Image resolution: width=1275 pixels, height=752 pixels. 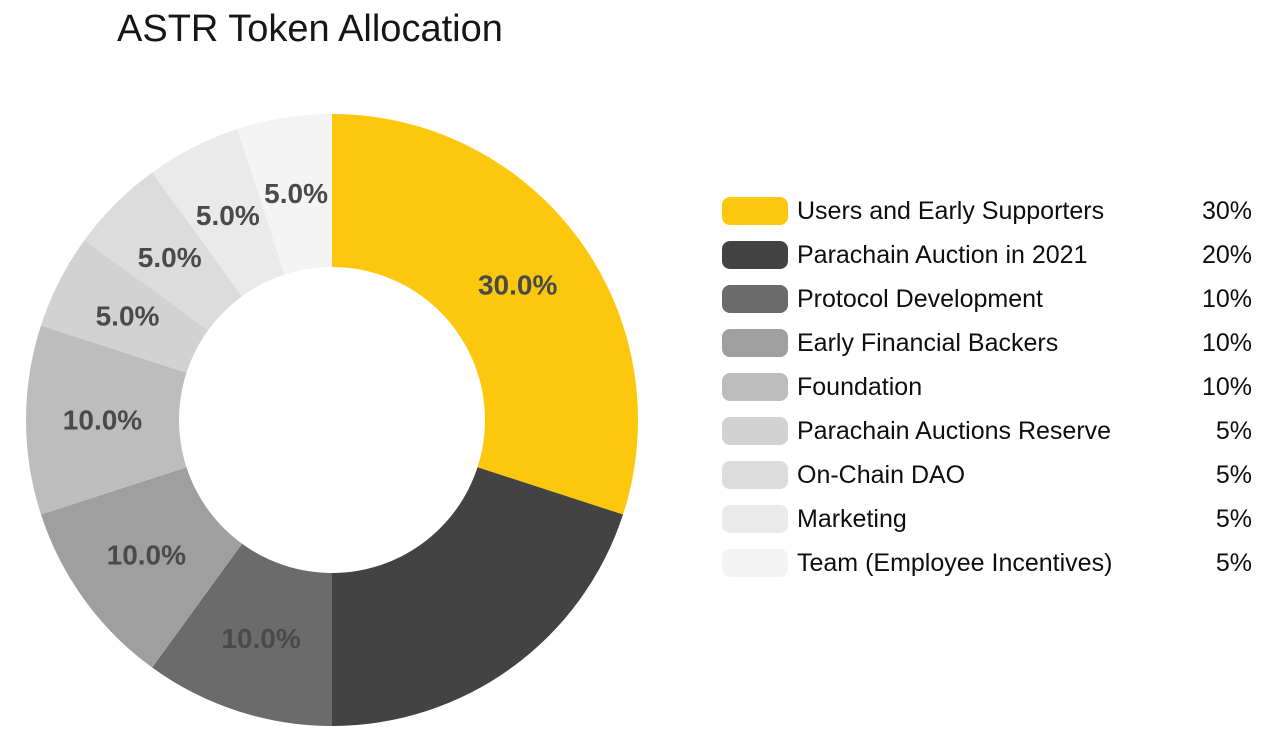 I want to click on legend-label: Foundation, so click(x=860, y=386).